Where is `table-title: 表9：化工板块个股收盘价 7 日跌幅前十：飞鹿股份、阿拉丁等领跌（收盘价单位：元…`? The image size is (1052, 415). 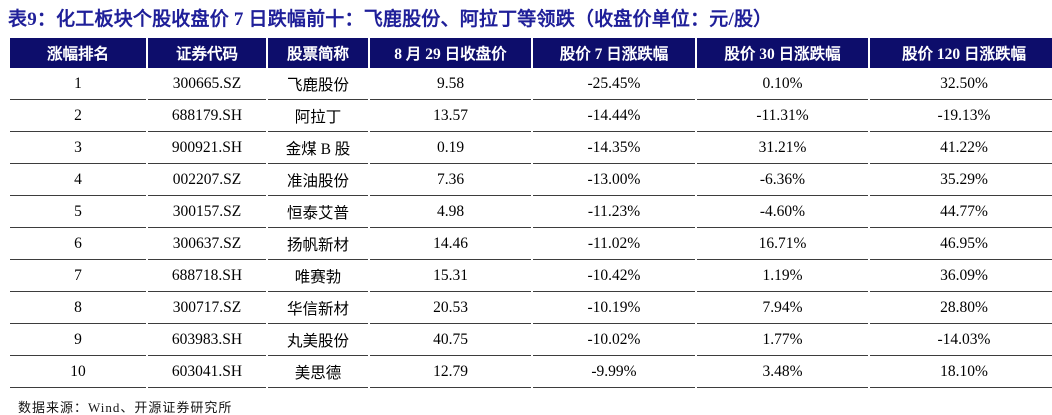
table-title: 表9：化工板块个股收盘价 7 日跌幅前十：飞鹿股份、阿拉丁等领跌（收盘价单位：元… is located at coordinates (390, 19).